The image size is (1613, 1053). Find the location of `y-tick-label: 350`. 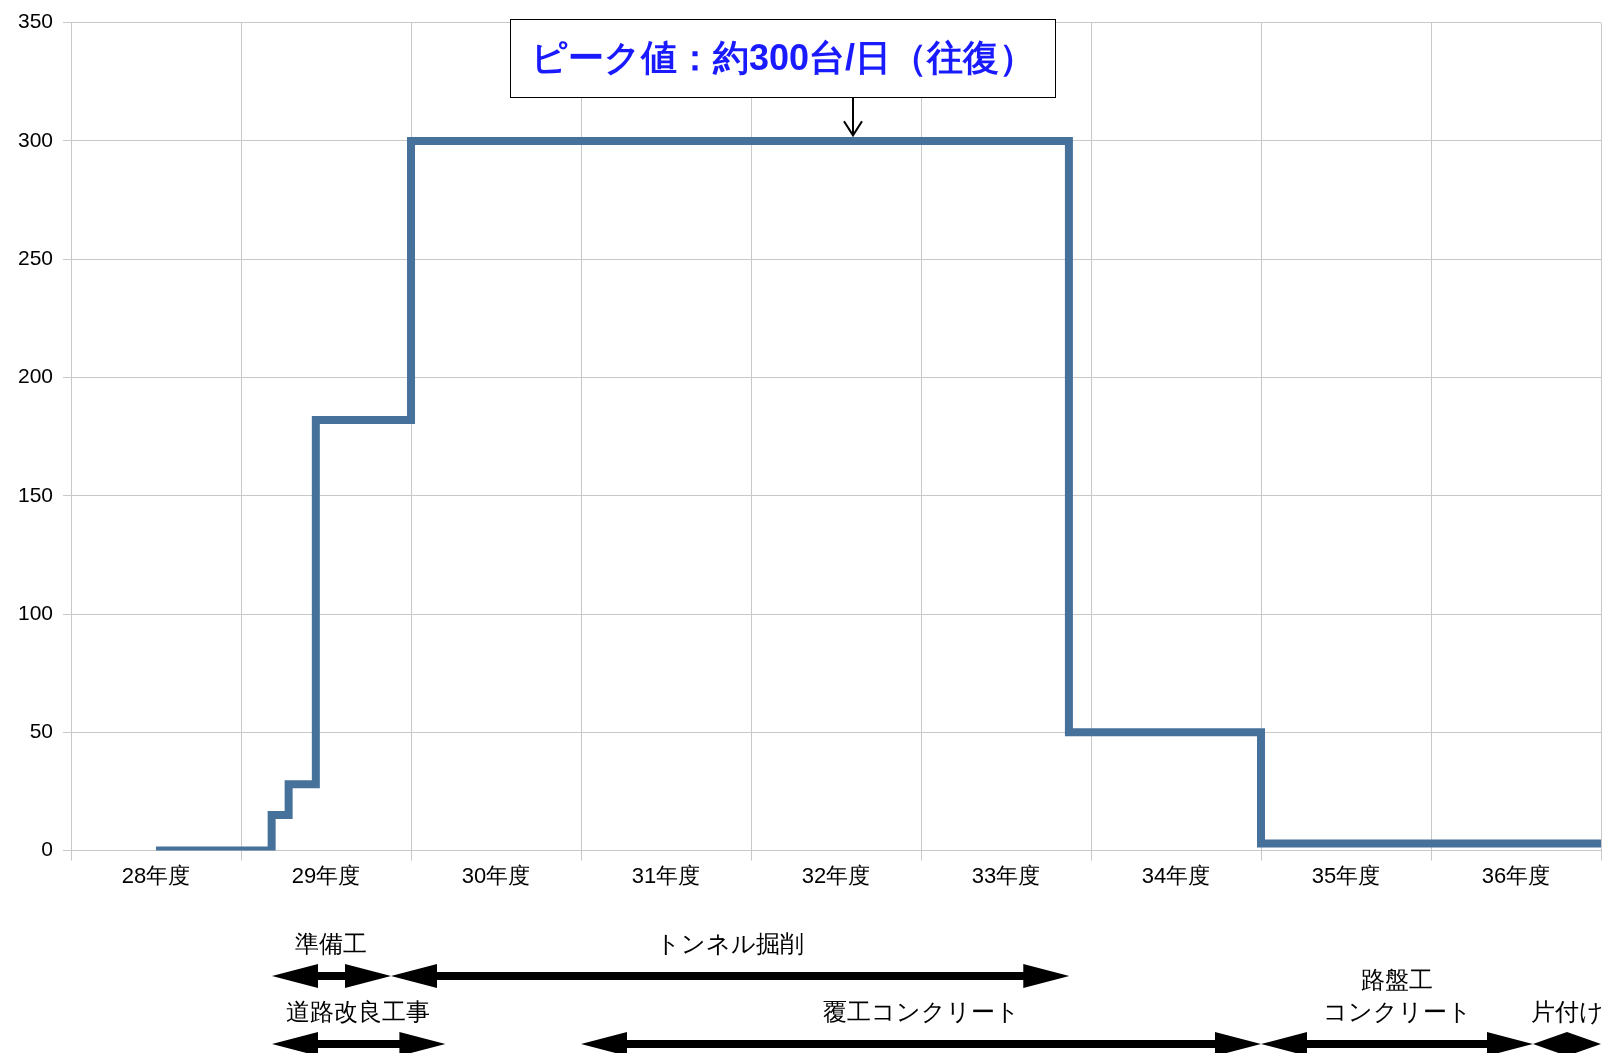

y-tick-label: 350 is located at coordinates (35, 21).